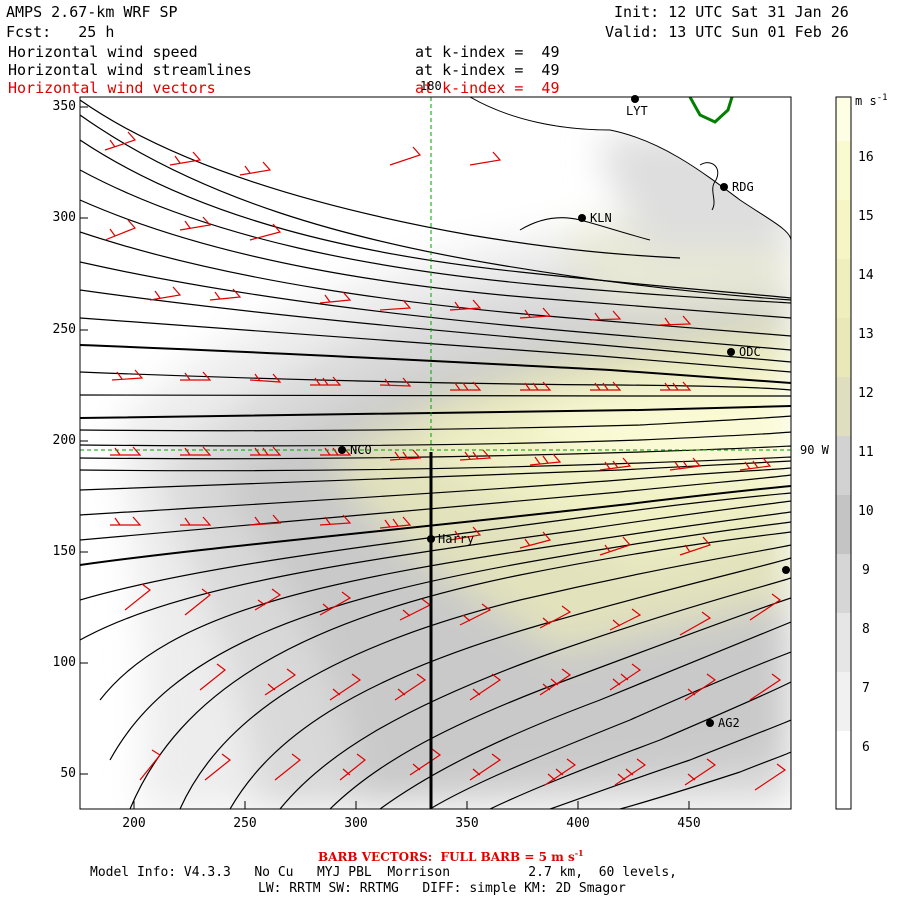  I want to click on init-time: Init: 12 UTC Sat 31 Jan 26, so click(731, 12).